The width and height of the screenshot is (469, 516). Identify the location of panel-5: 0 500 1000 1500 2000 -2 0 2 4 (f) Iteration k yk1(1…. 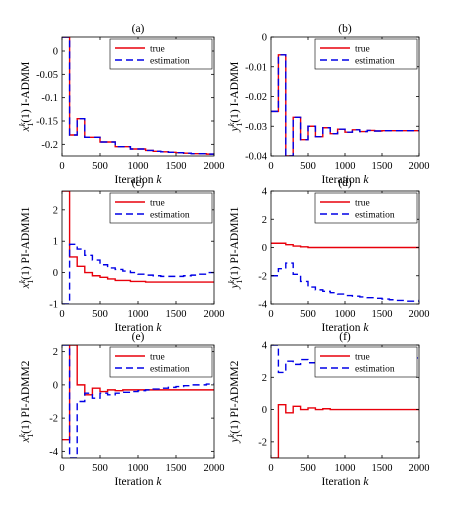
(328, 409).